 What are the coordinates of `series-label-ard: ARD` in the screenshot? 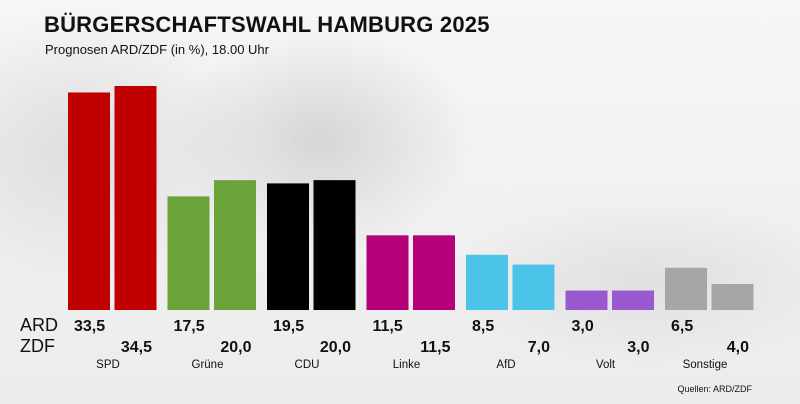 It's located at (39, 325).